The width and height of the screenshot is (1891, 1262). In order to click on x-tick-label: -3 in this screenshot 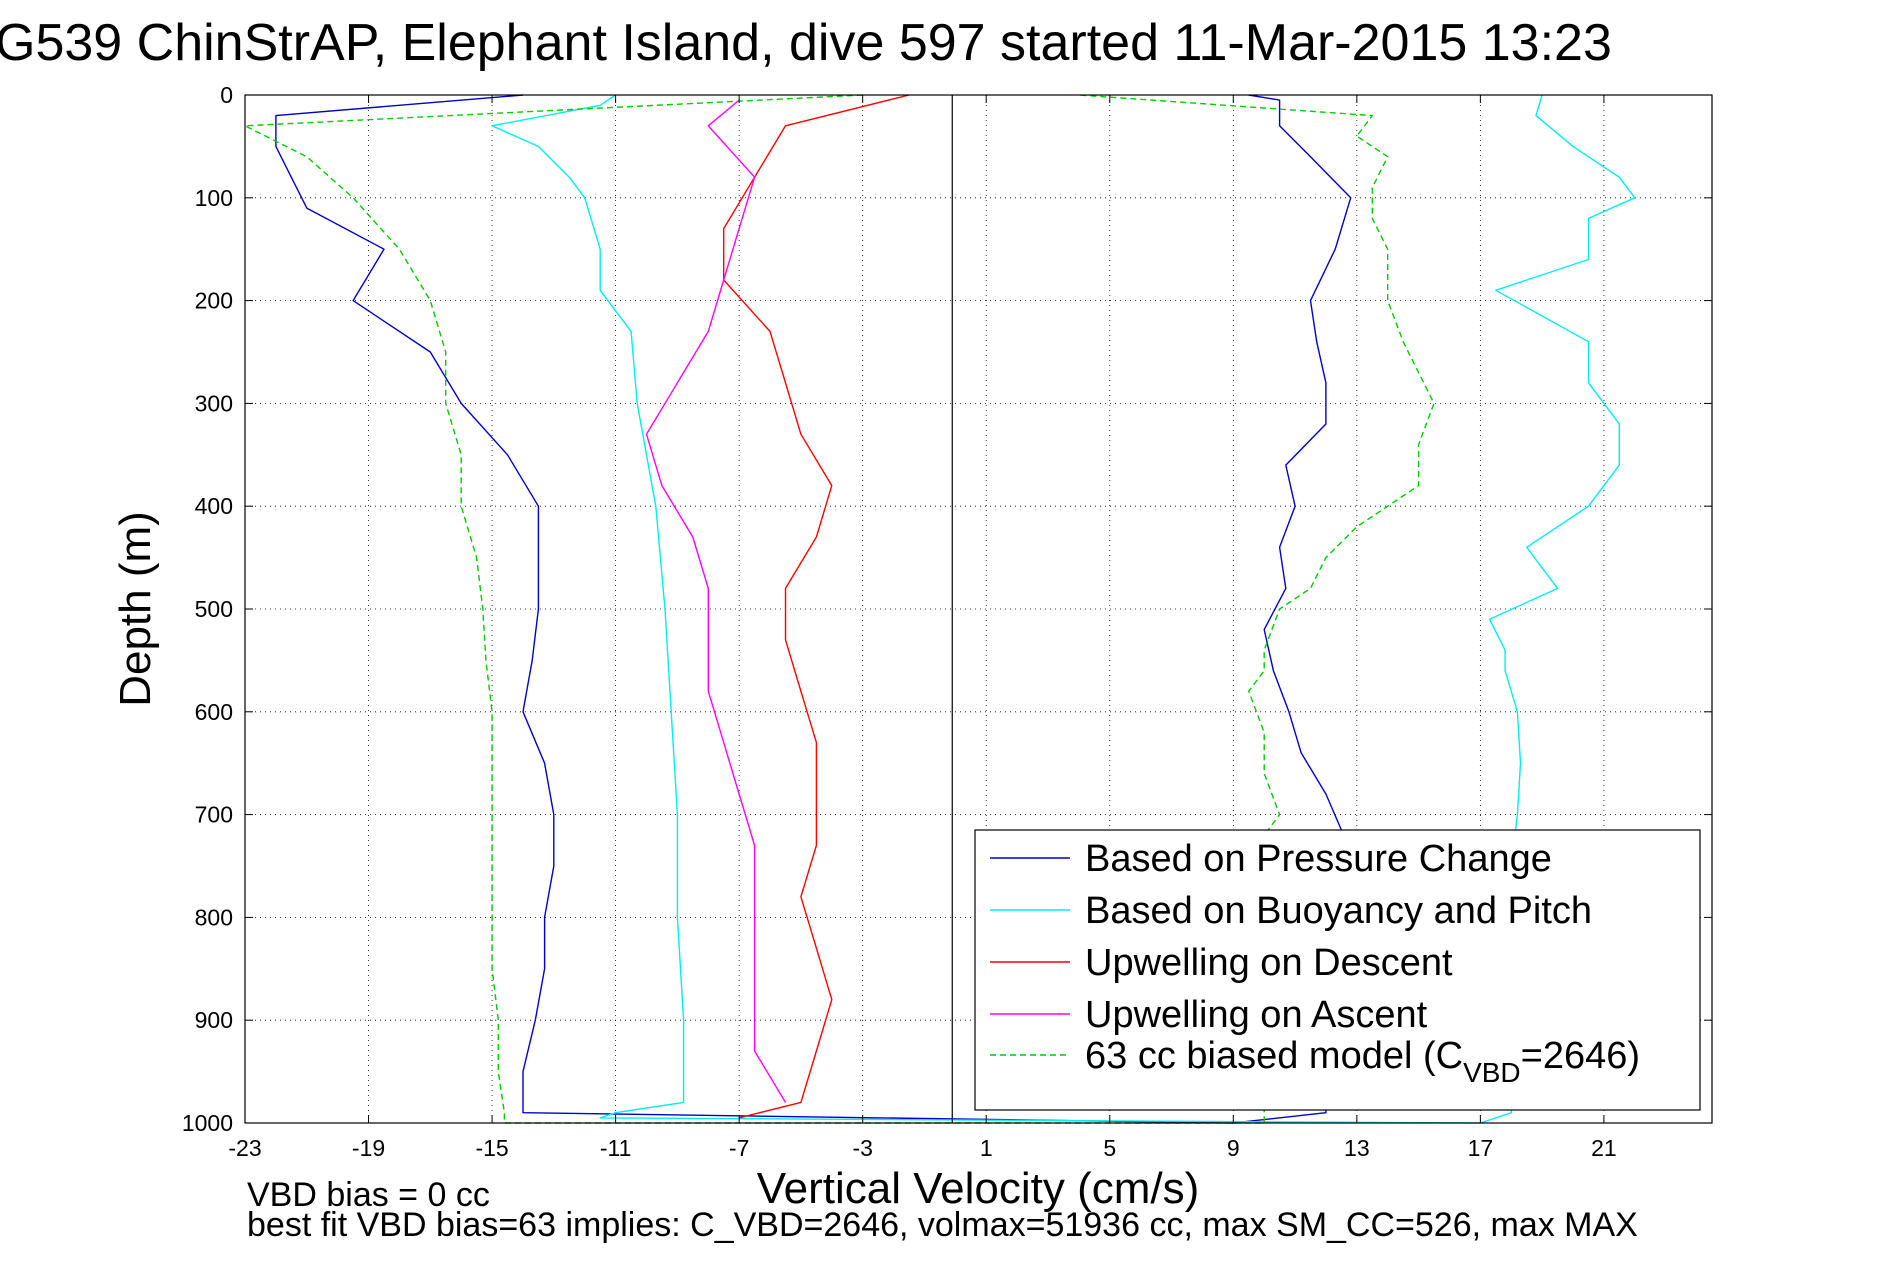, I will do `click(862, 1148)`.